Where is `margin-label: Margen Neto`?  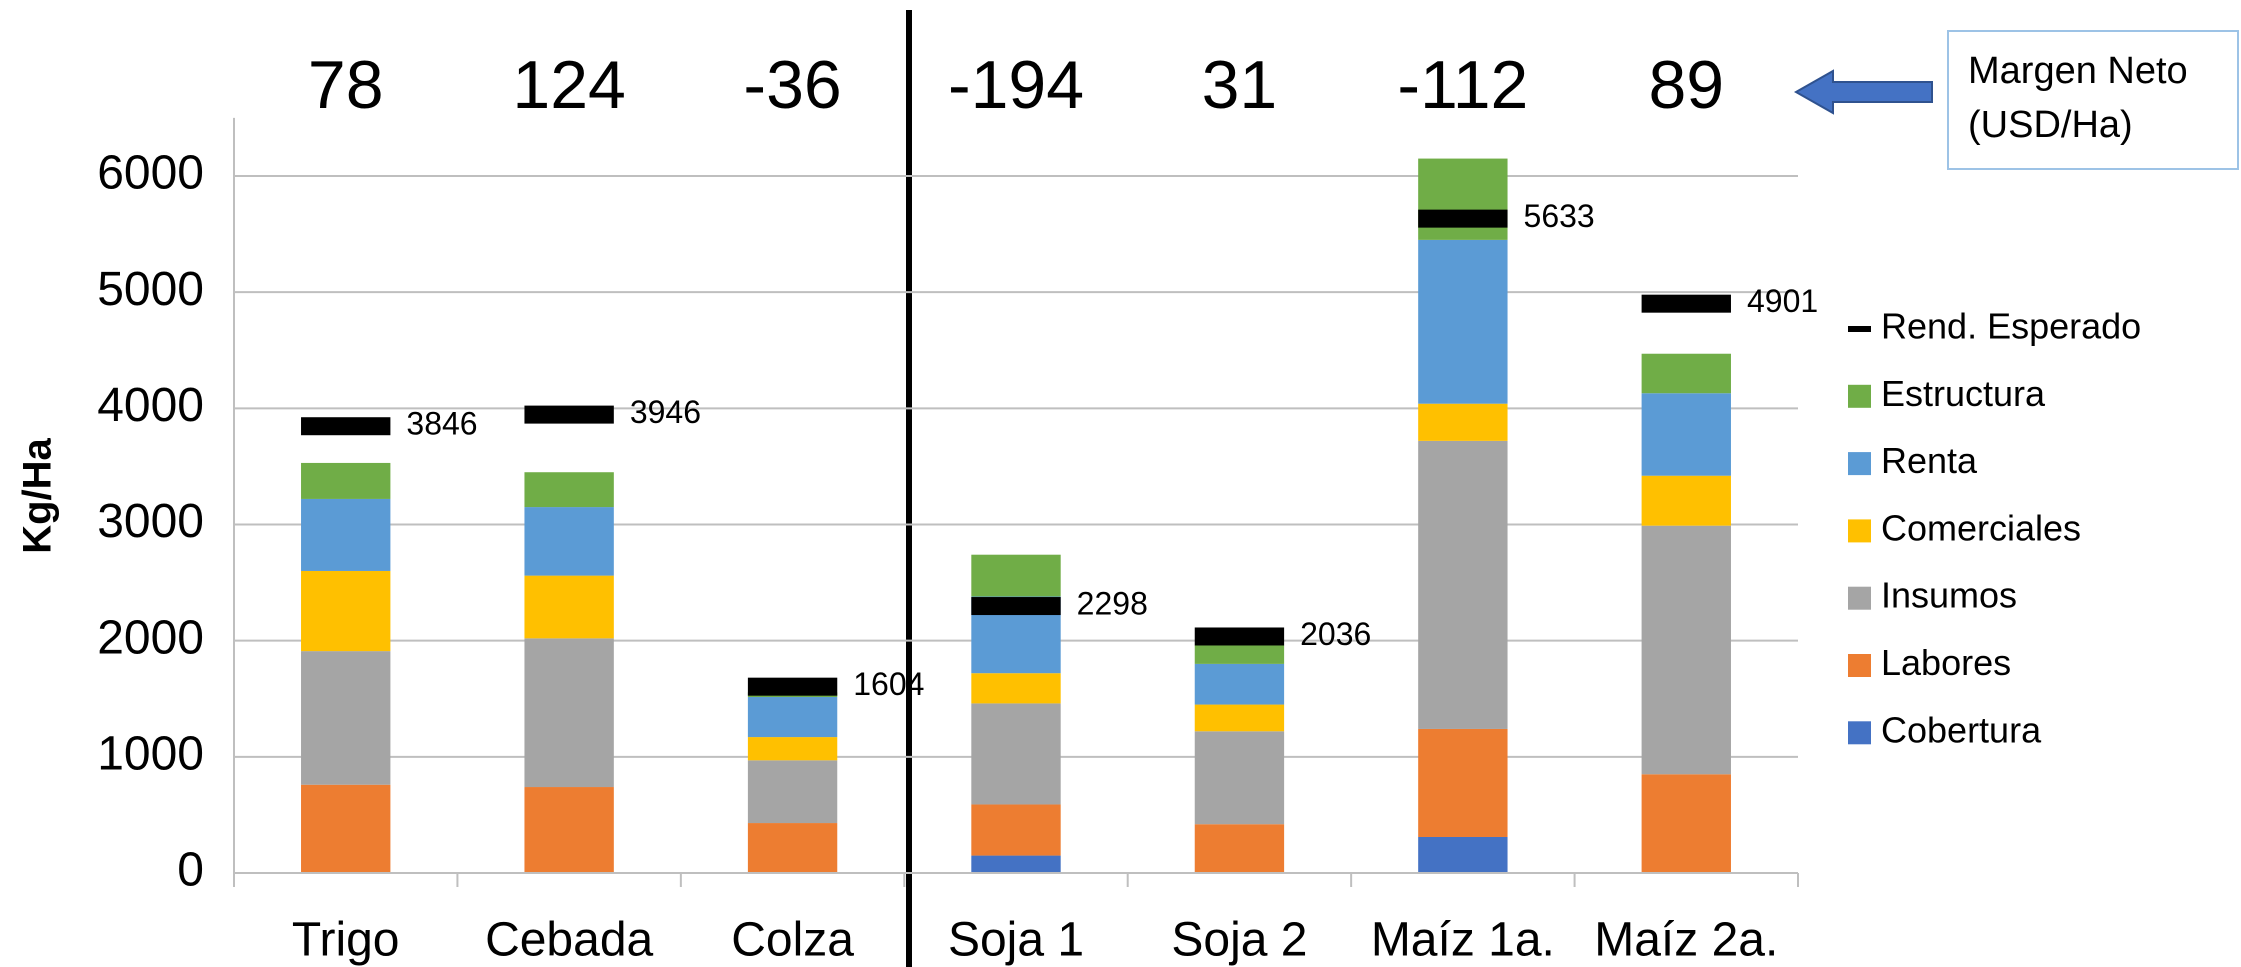 margin-label: Margen Neto is located at coordinates (2078, 71).